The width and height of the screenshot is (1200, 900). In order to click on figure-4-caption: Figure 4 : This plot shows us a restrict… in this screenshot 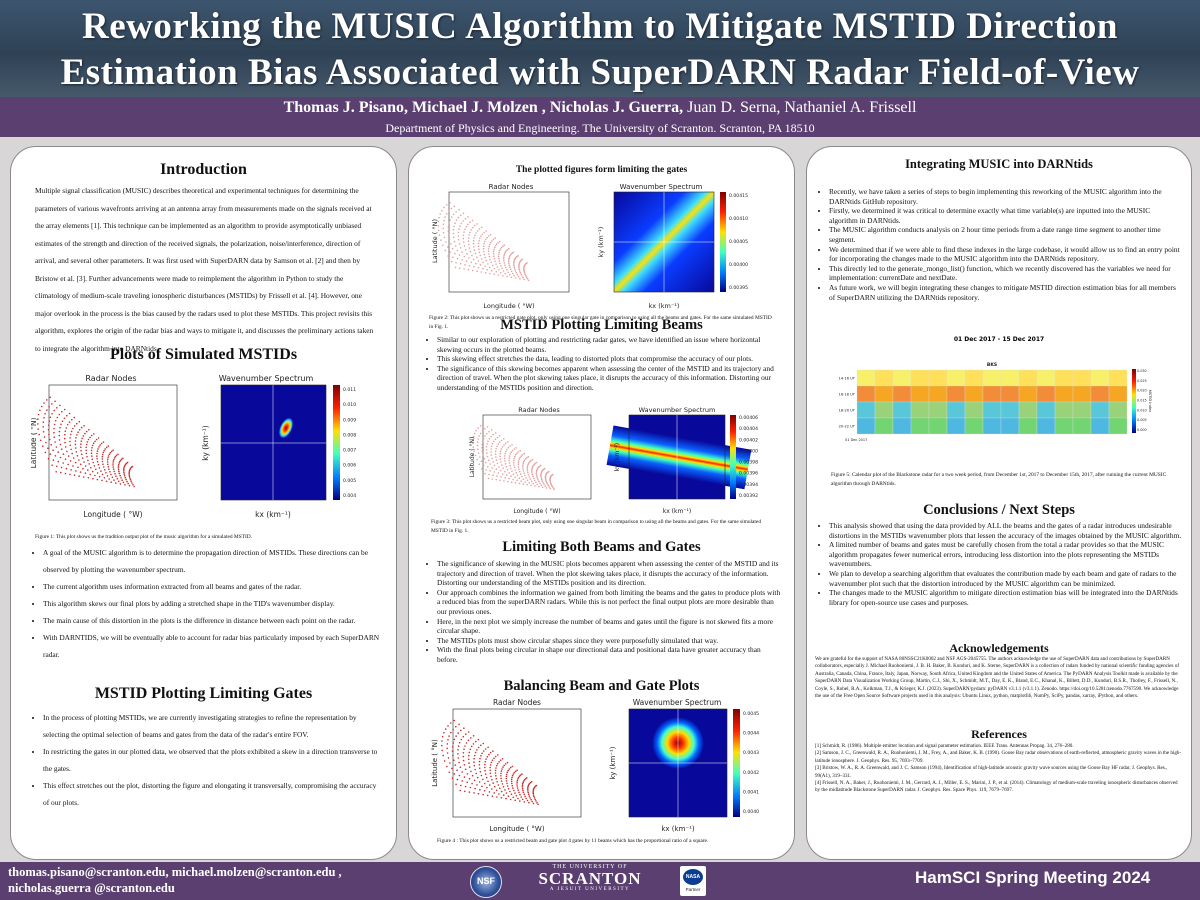, I will do `click(573, 841)`.